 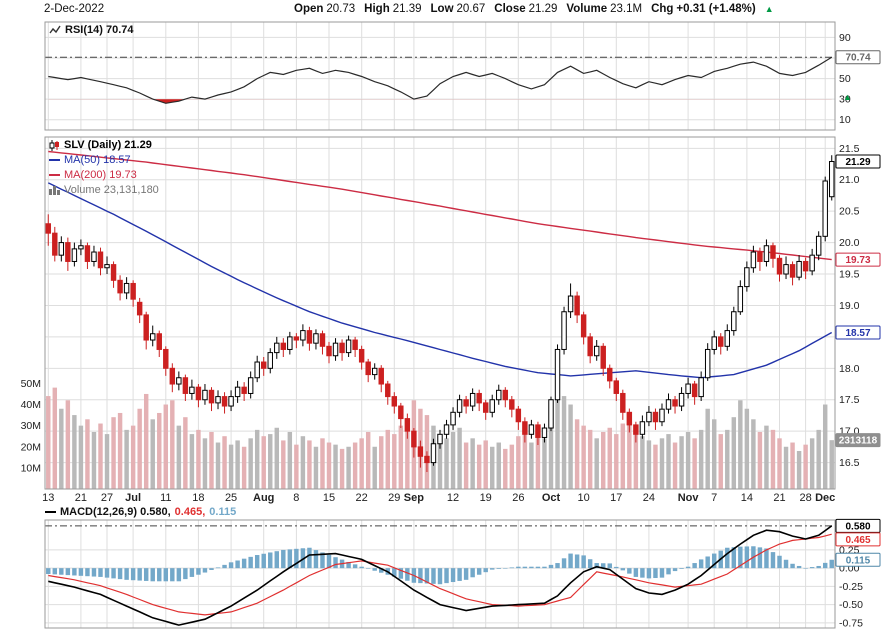 I want to click on svg-text: 20.5, so click(x=849, y=212).